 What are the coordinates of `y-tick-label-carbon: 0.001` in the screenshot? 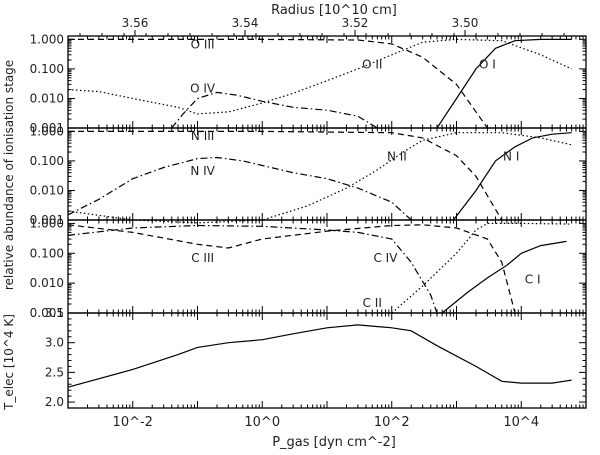 It's located at (47, 313).